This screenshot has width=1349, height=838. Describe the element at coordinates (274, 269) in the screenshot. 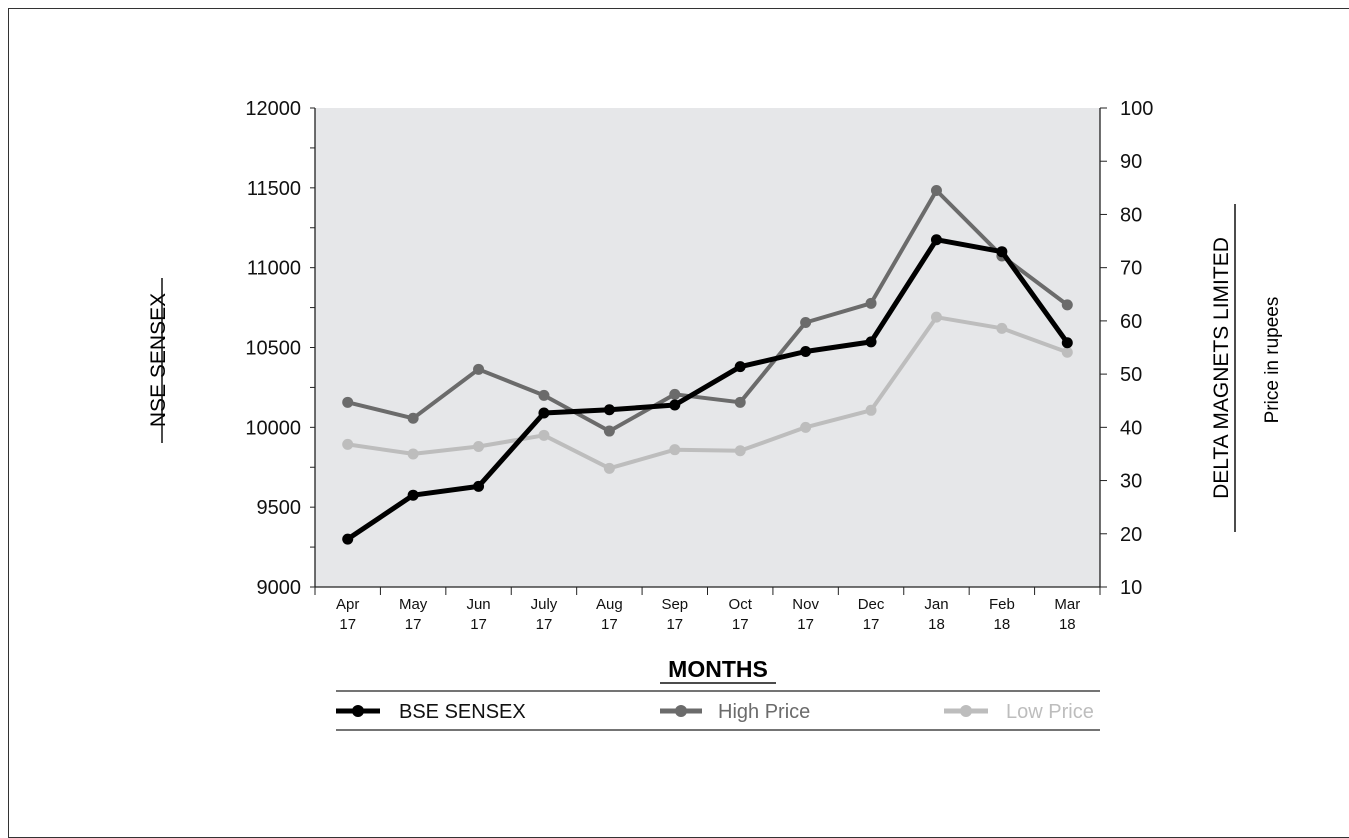

I see `left-tick-label: 11000` at that location.